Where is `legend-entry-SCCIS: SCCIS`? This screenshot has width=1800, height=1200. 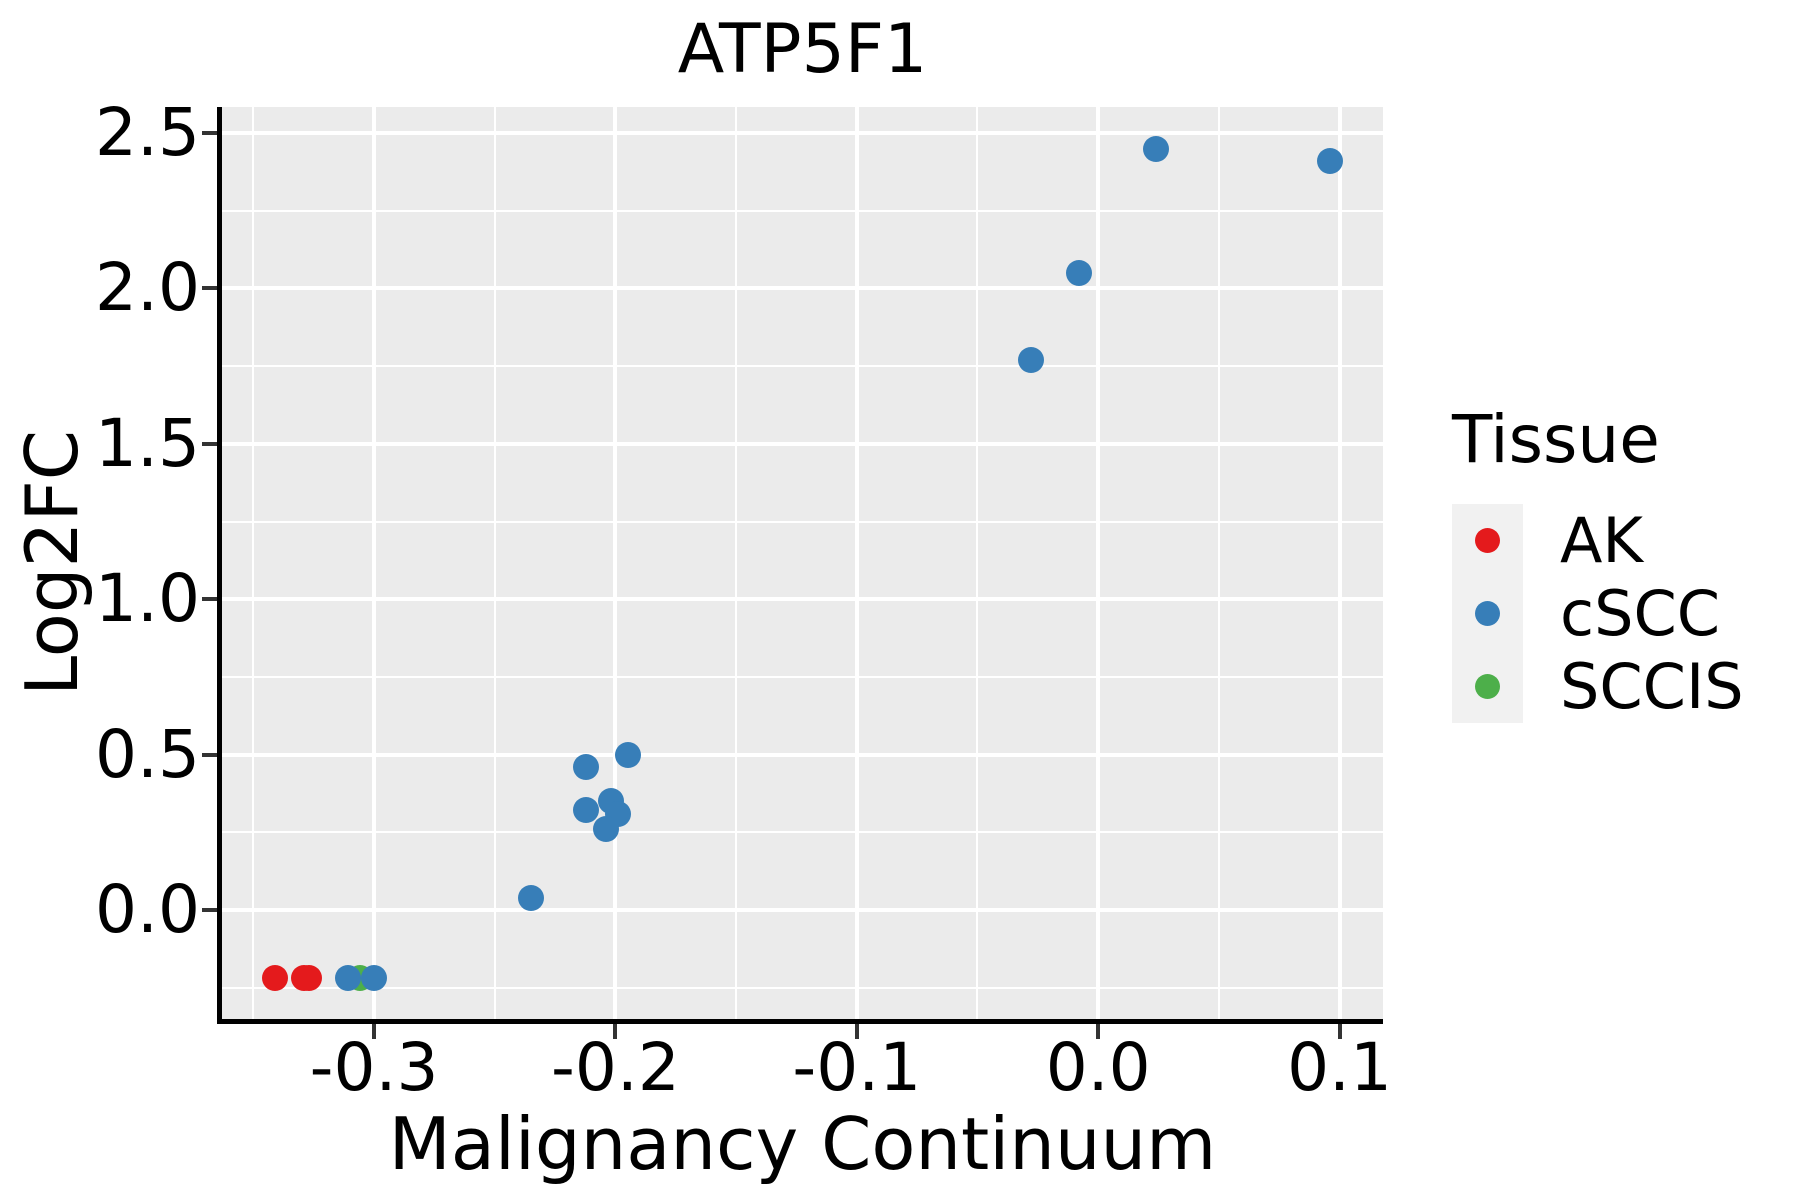
legend-entry-SCCIS: SCCIS is located at coordinates (1598, 686).